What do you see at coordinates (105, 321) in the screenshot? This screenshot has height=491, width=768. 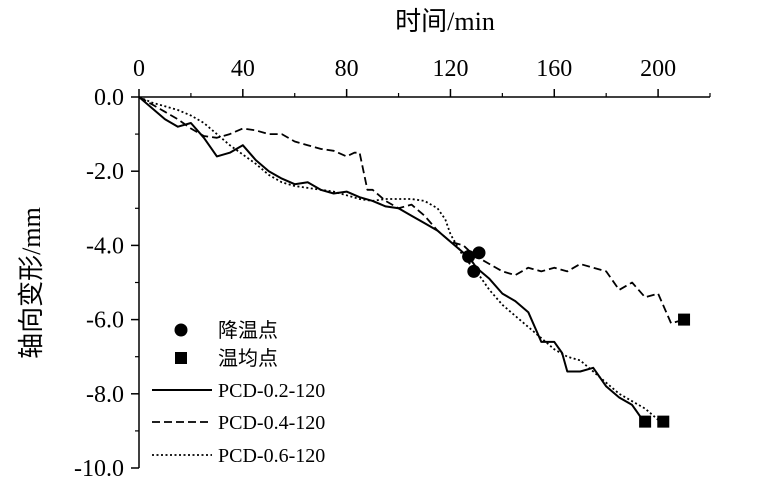 I see `y-tick-label: -6.0` at bounding box center [105, 321].